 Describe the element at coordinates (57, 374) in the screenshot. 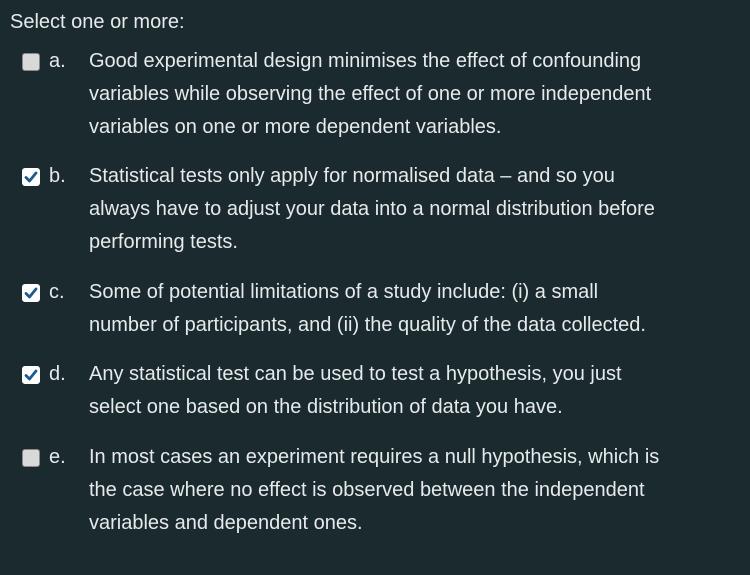

I see `option-letter-d: d.` at that location.